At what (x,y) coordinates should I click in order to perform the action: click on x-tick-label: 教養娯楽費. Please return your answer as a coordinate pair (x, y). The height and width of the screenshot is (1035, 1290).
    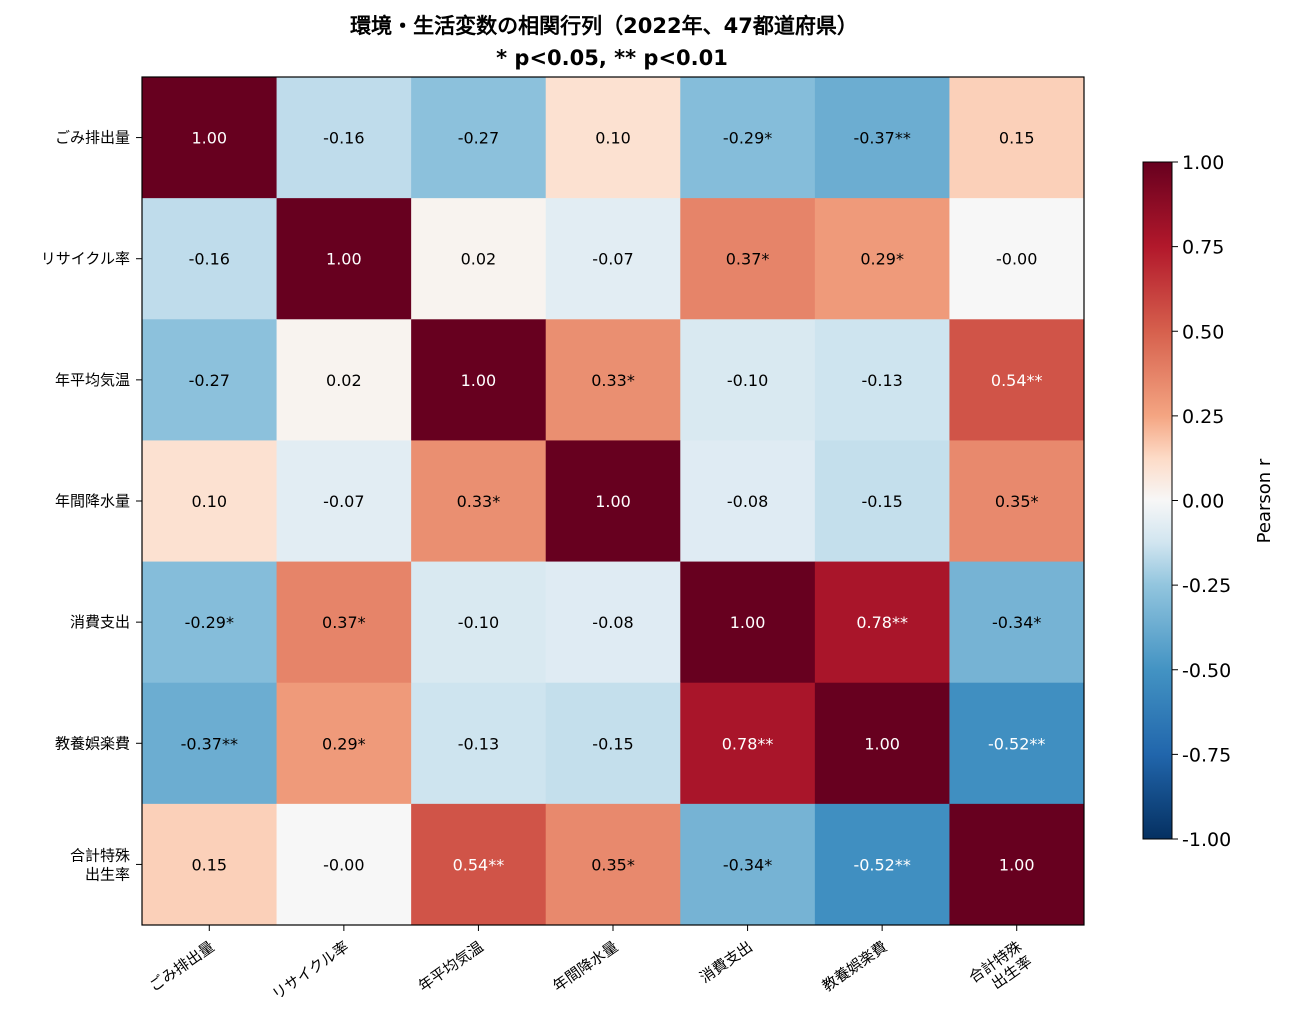
    Looking at the image, I should click on (855, 967).